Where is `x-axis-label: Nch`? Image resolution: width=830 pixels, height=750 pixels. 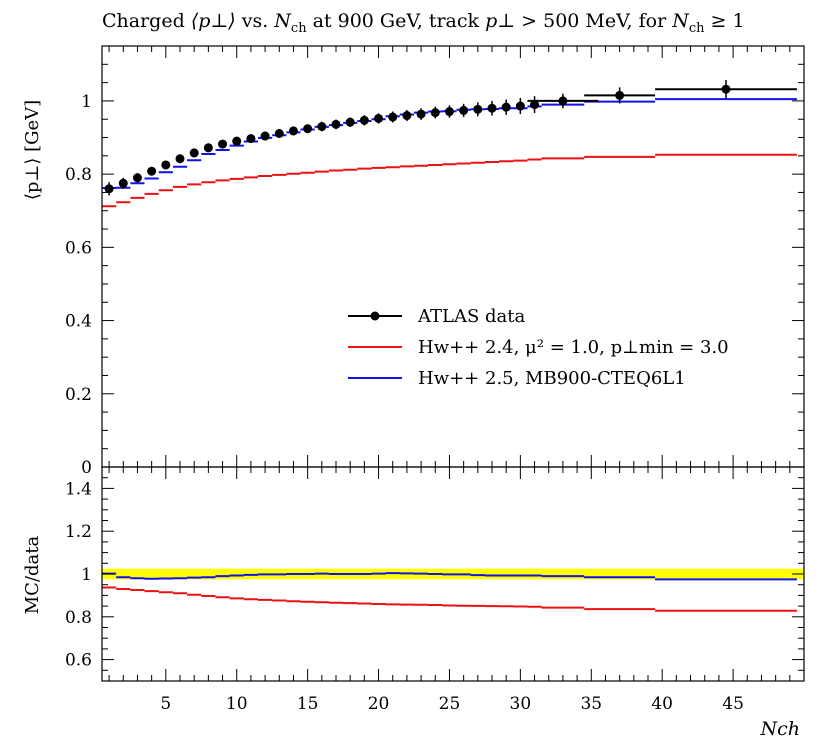 x-axis-label: Nch is located at coordinates (779, 729).